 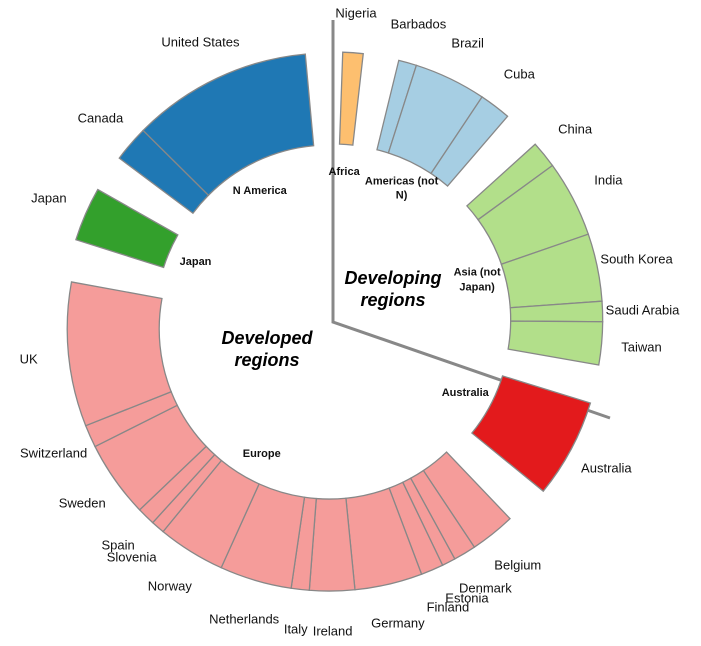 I want to click on group-label: Asia (not Japan), so click(x=477, y=280).